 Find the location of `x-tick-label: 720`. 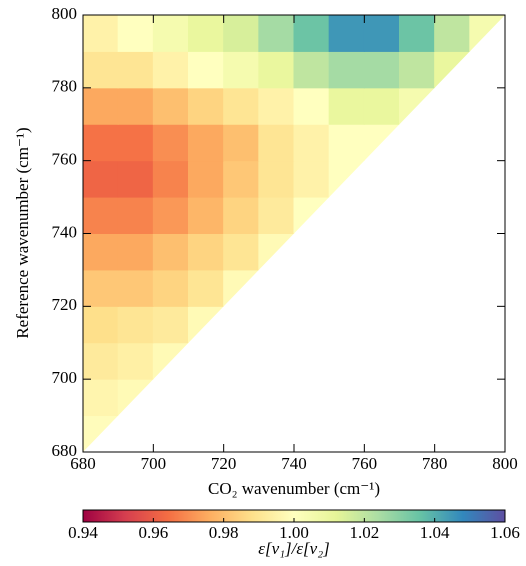

x-tick-label: 720 is located at coordinates (224, 463).